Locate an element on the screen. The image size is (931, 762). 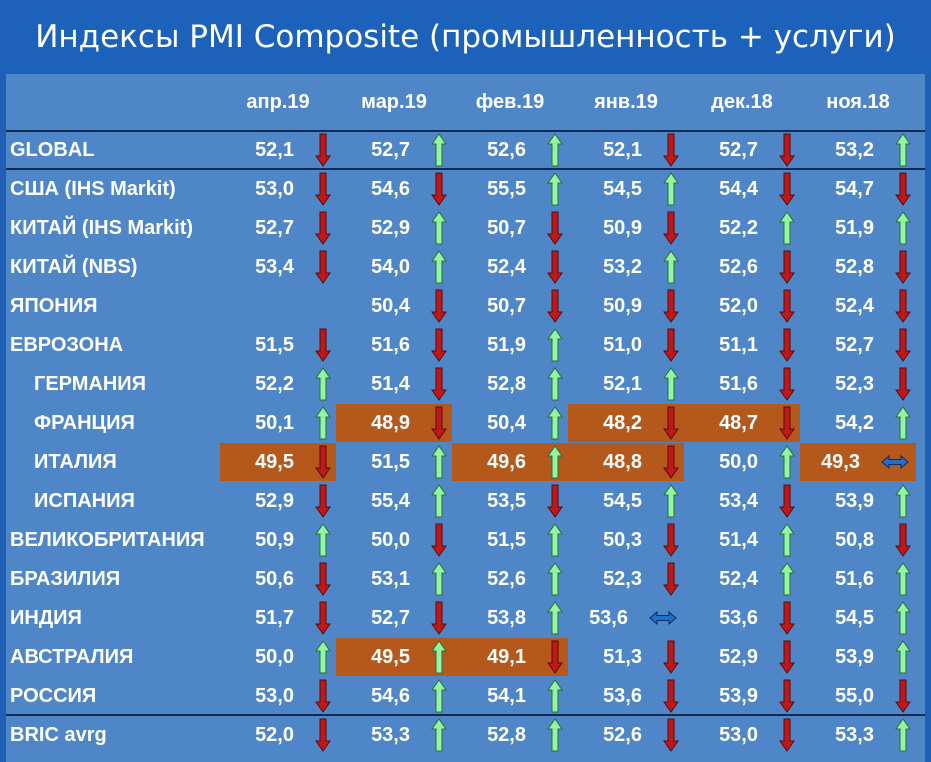
table-cell: 54,5 is located at coordinates (626, 189).